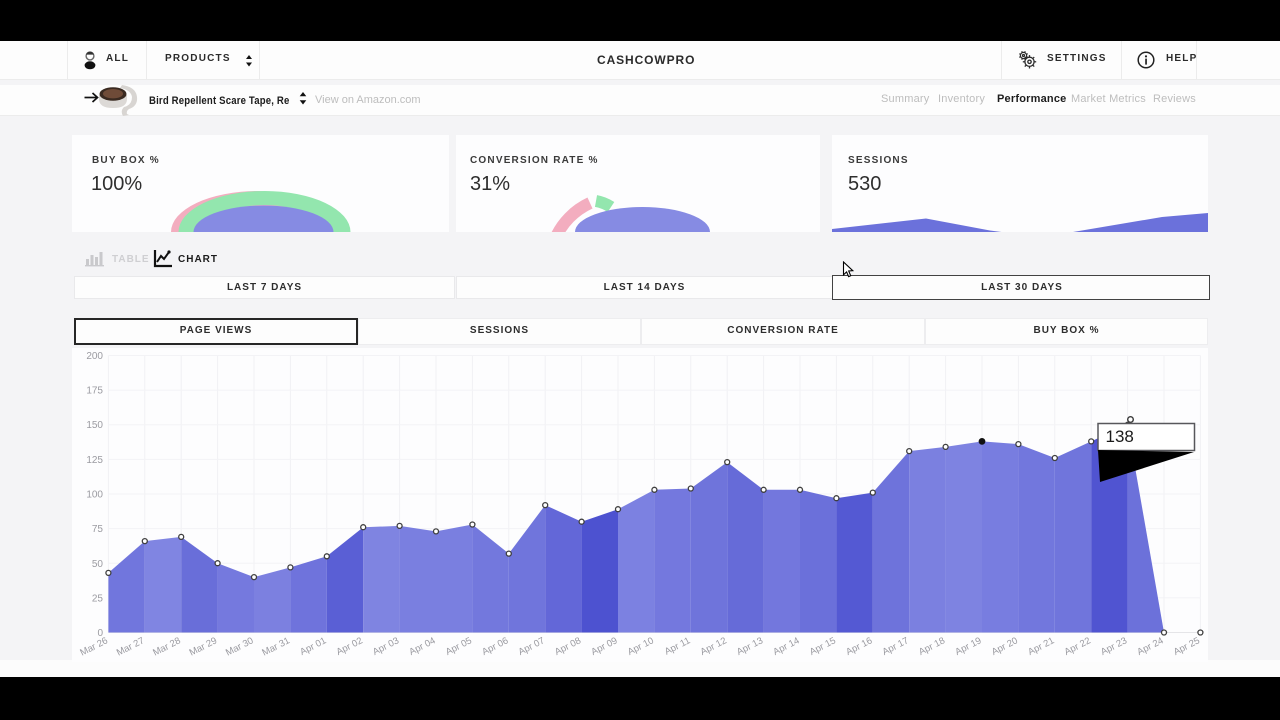 This screenshot has width=1280, height=720. Describe the element at coordinates (1150, 646) in the screenshot. I see `svg-text: Apr 24` at that location.